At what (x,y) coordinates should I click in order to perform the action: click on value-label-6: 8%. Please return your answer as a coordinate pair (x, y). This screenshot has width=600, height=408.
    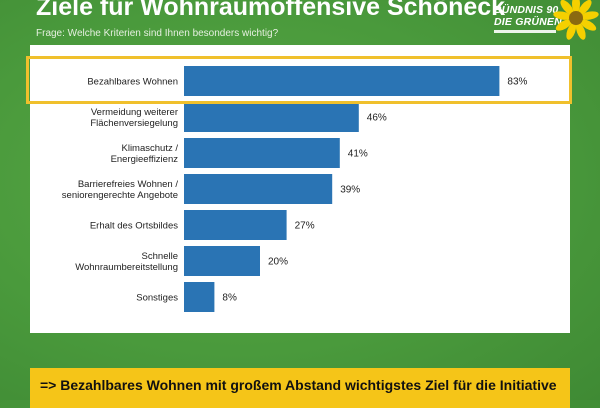
    Looking at the image, I should click on (229, 298).